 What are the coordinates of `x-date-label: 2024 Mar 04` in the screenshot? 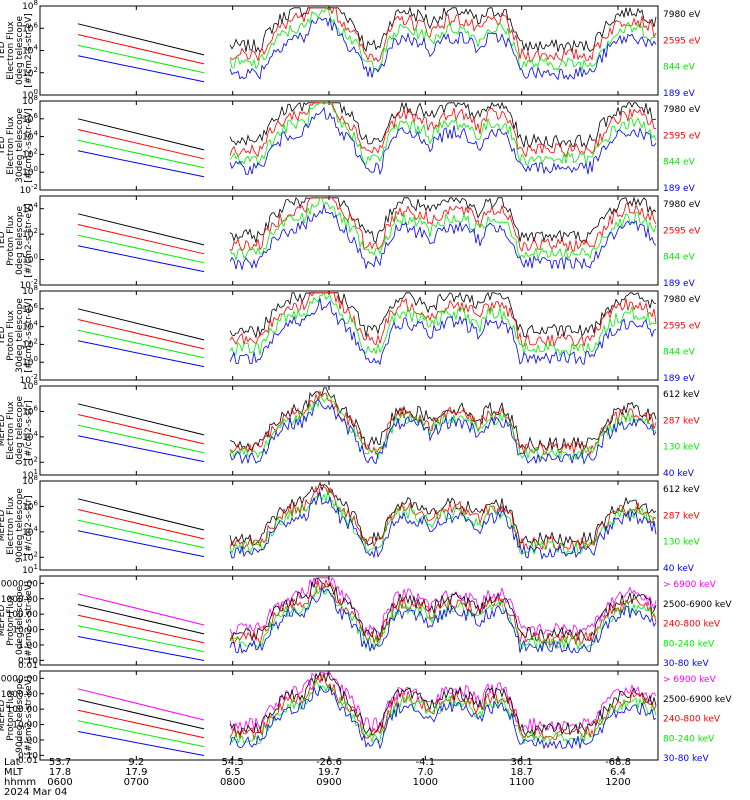 It's located at (35, 792).